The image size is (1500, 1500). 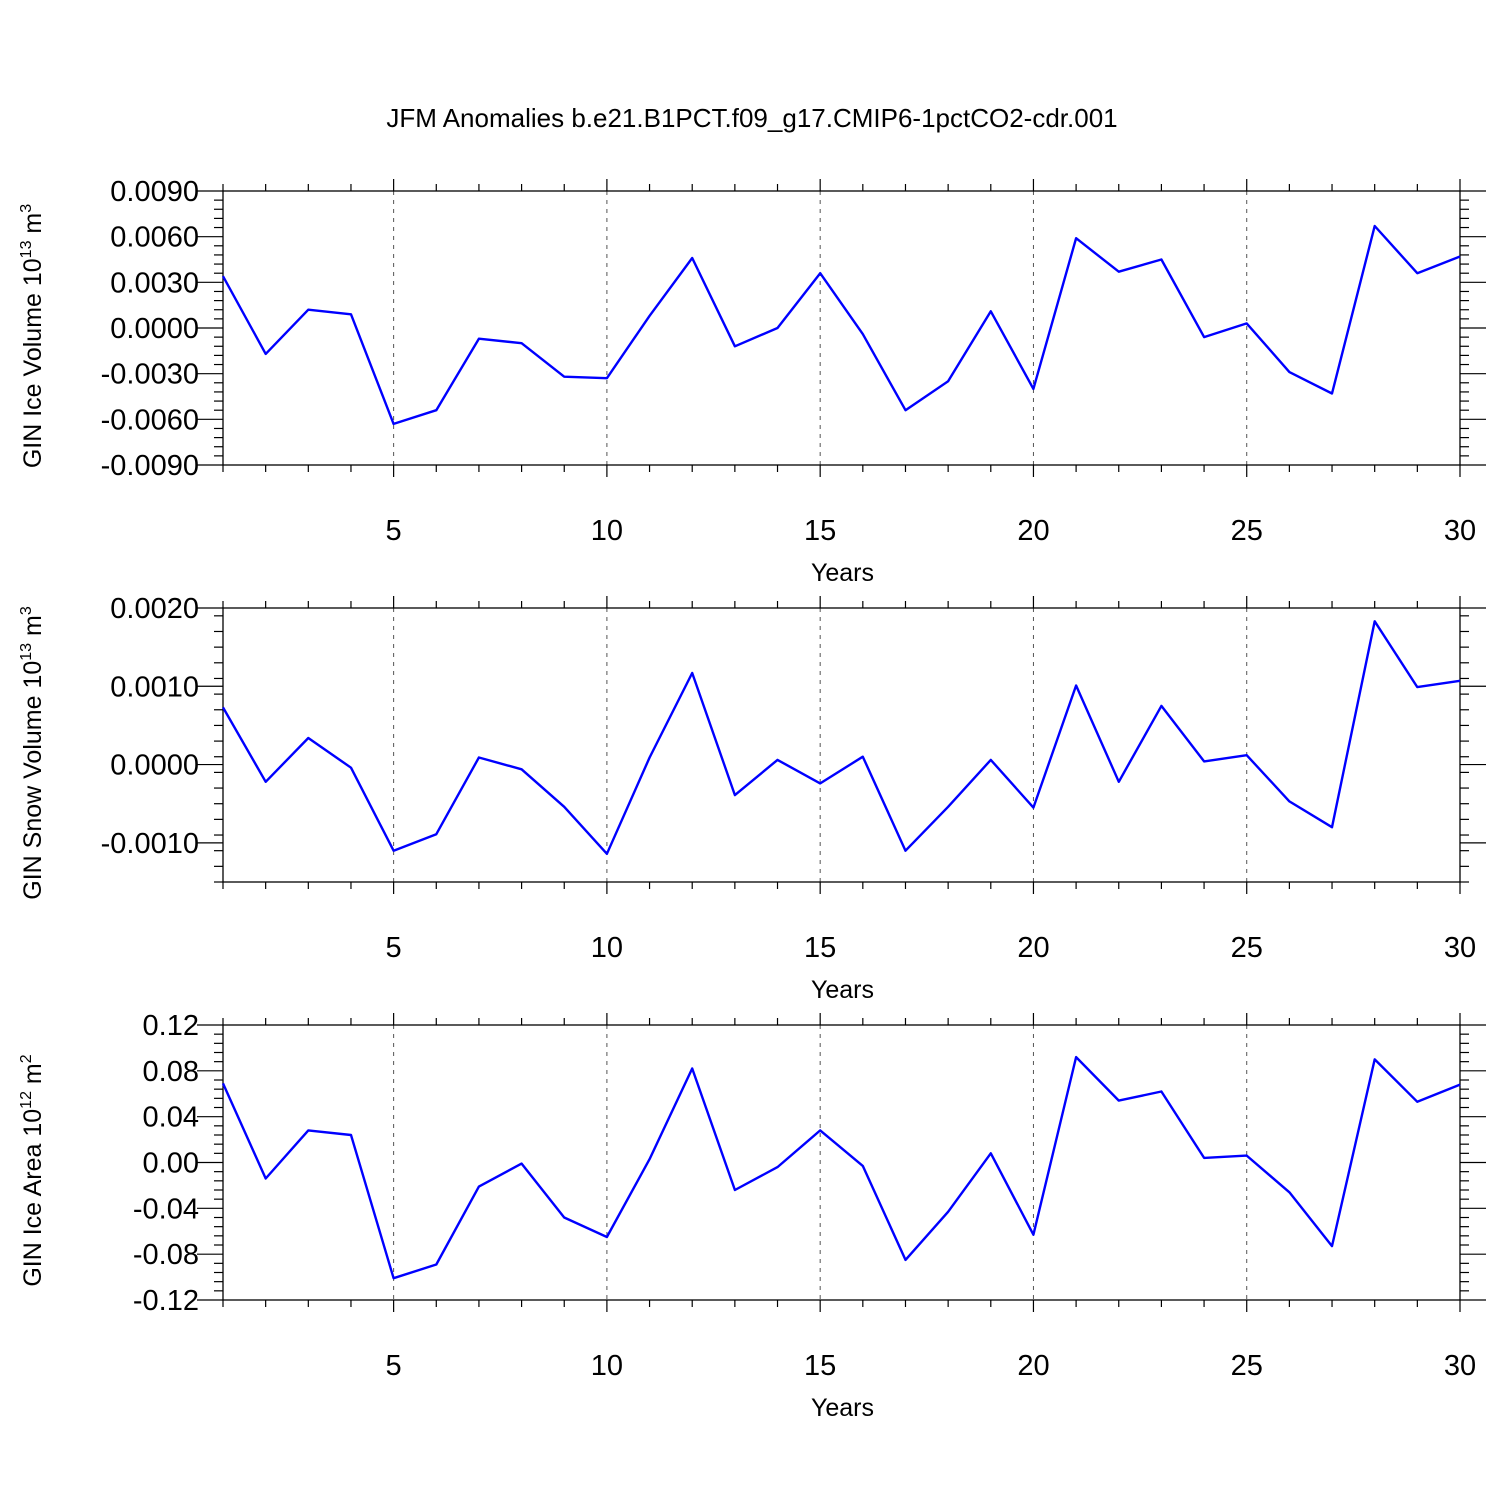 What do you see at coordinates (32, 1170) in the screenshot?
I see `y-axis-label: GIN Ice Area 1012 m2` at bounding box center [32, 1170].